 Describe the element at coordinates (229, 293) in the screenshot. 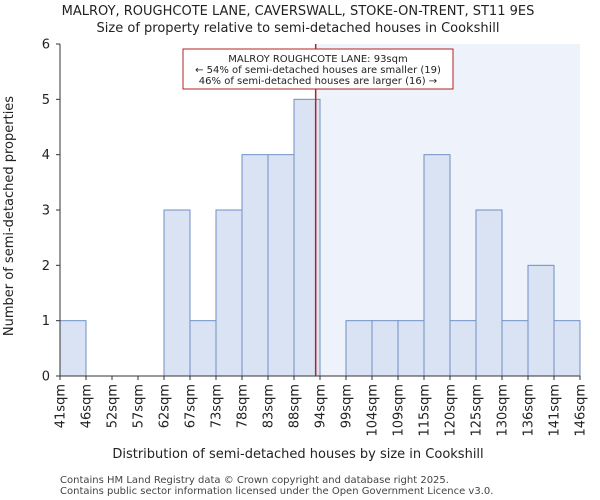

I see `bar-73sqm` at that location.